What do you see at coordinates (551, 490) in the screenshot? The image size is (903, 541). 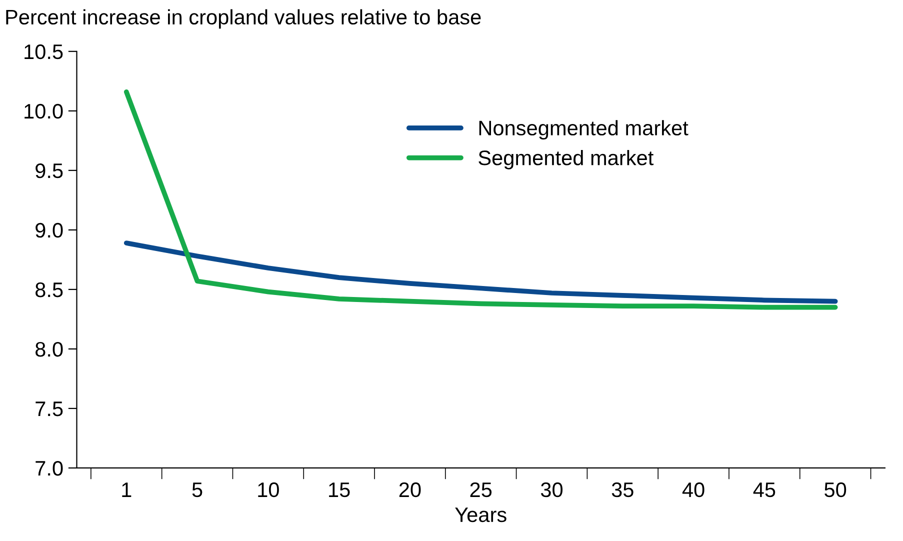 I see `x-tick-label: 30` at bounding box center [551, 490].